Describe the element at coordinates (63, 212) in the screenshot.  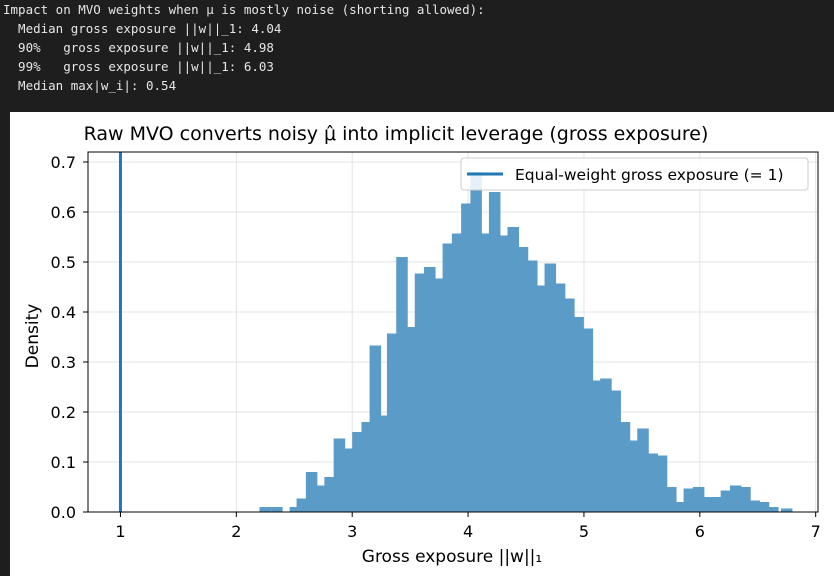
I see `y-tick-label: 0.6` at that location.